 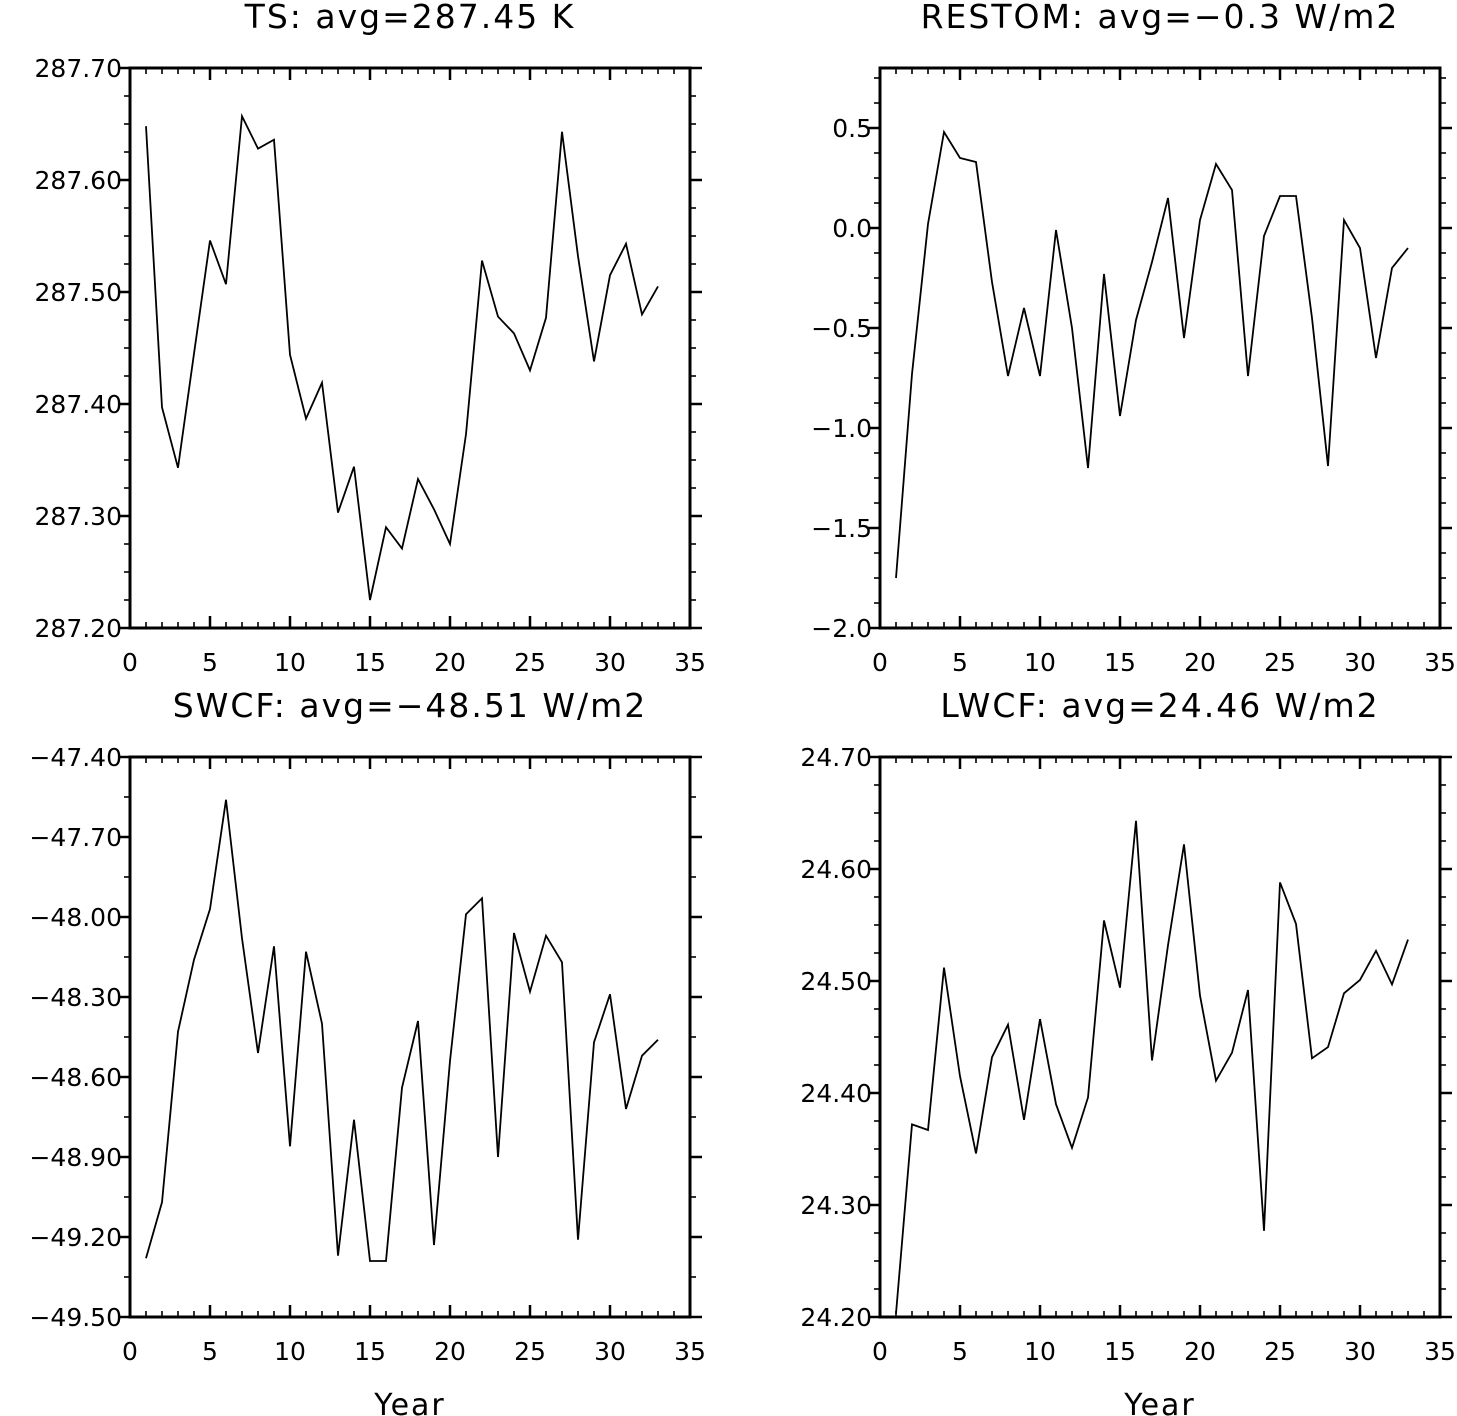 I want to click on y-tick-label: 24.60, so click(x=836, y=869).